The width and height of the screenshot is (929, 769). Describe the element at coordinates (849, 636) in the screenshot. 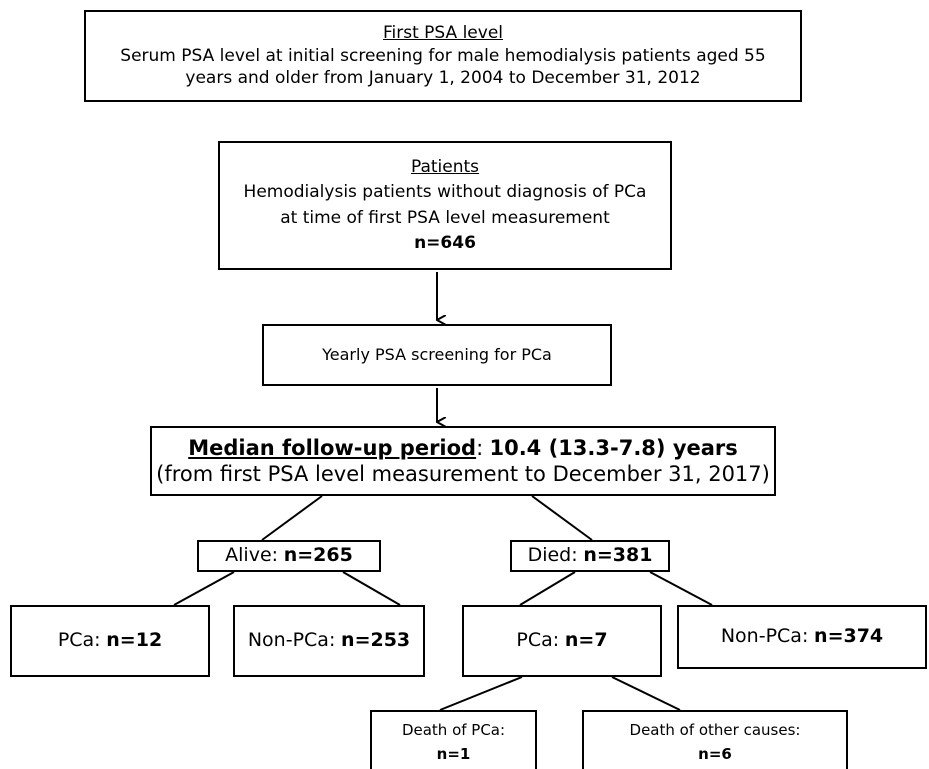

I see `box-count: n=374` at that location.